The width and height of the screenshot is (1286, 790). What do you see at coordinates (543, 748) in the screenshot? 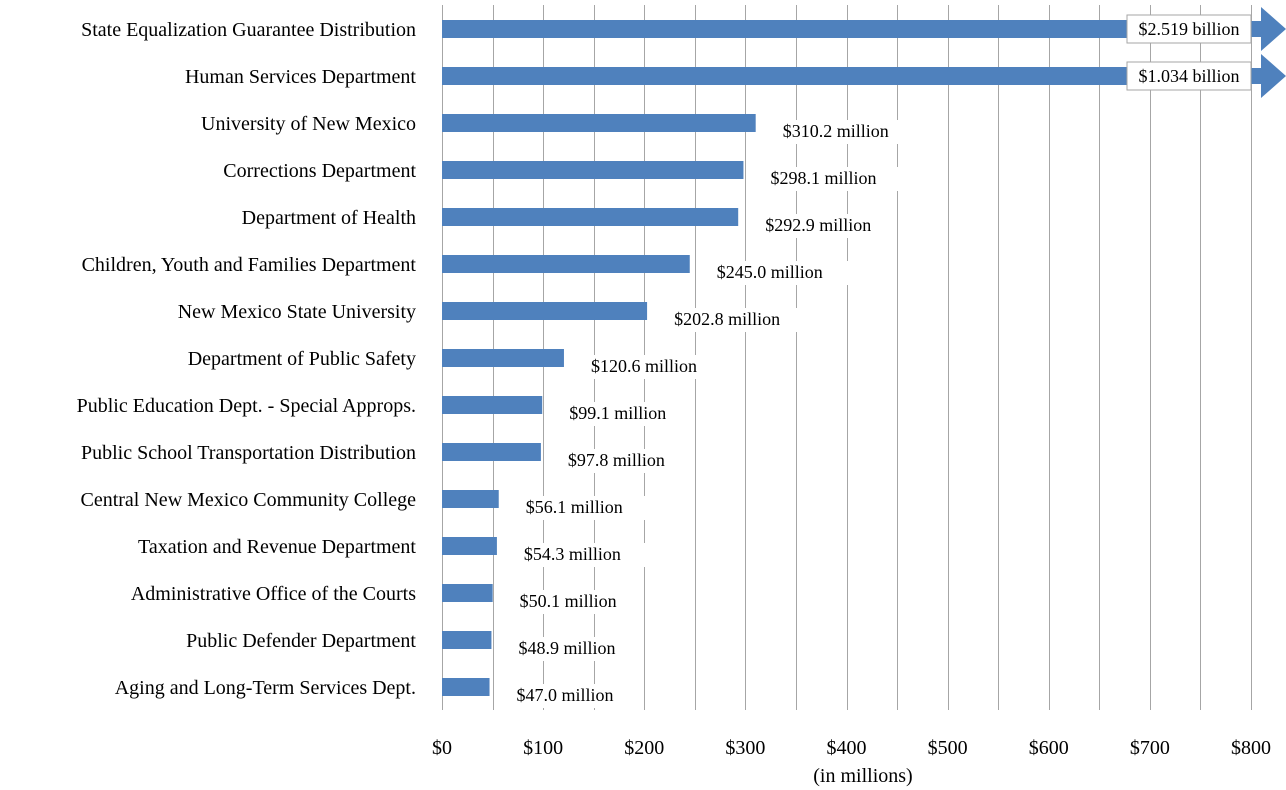
I see `x-tick-label: $100` at bounding box center [543, 748].